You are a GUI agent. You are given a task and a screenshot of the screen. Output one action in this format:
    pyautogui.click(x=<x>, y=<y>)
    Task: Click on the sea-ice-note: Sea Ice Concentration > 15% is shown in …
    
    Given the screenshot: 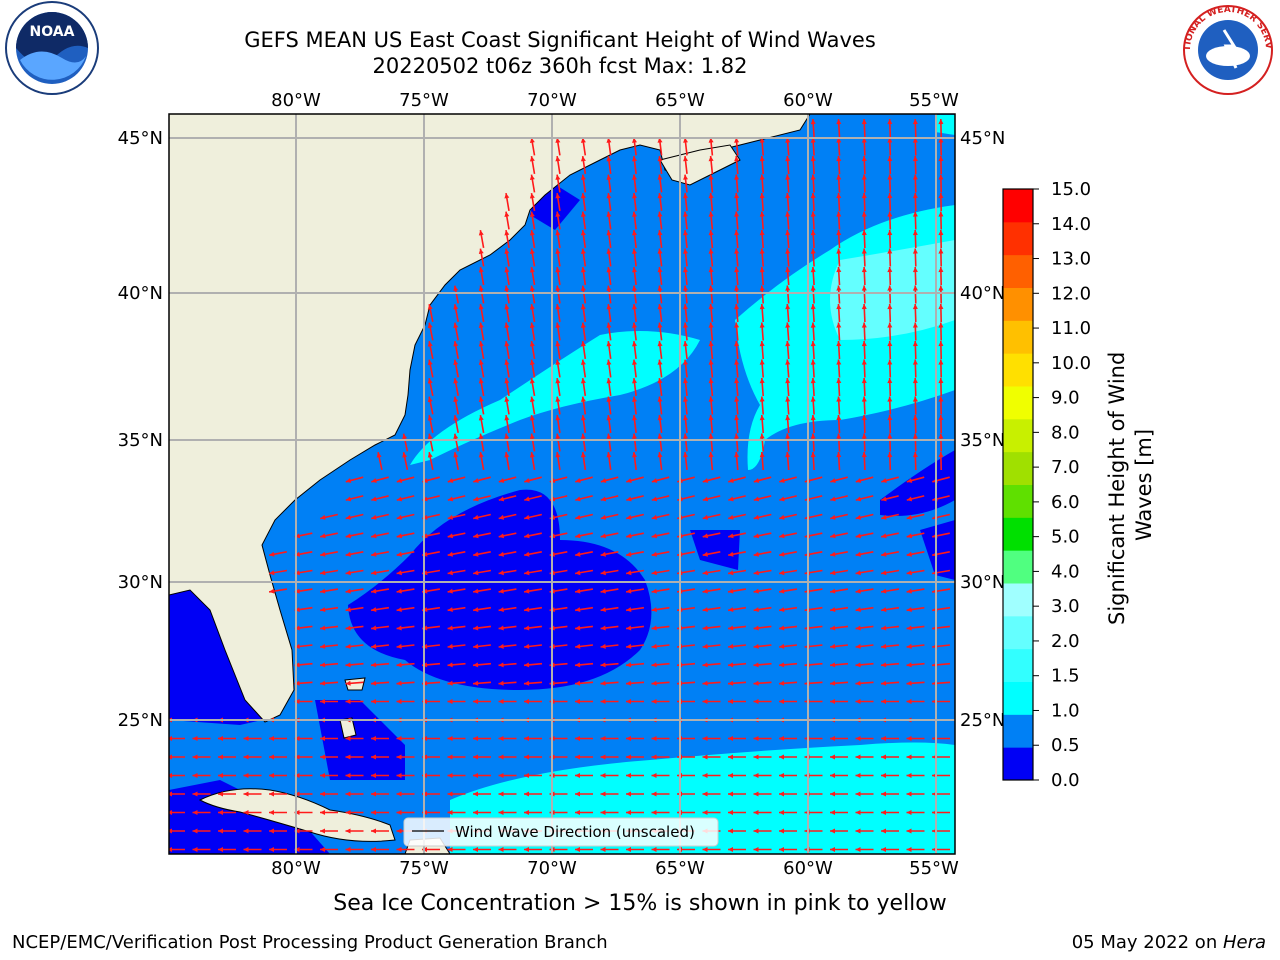 What is the action you would take?
    pyautogui.click(x=640, y=903)
    